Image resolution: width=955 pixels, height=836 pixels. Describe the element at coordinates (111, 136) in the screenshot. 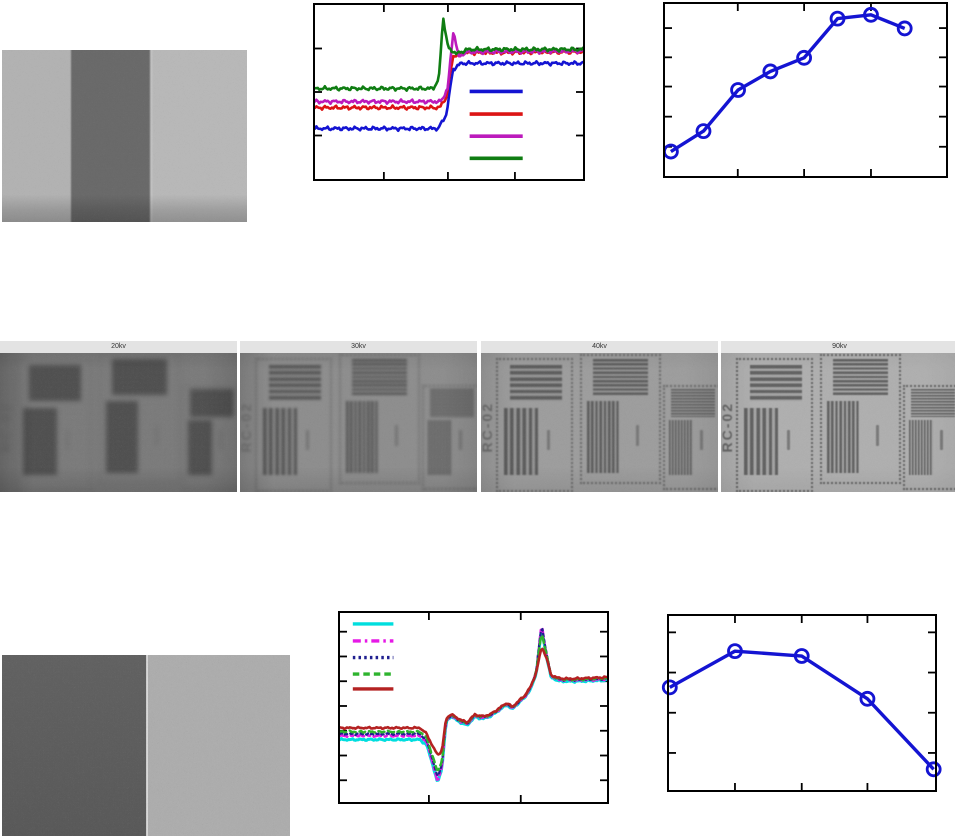

I see `gray-band-center-dark` at that location.